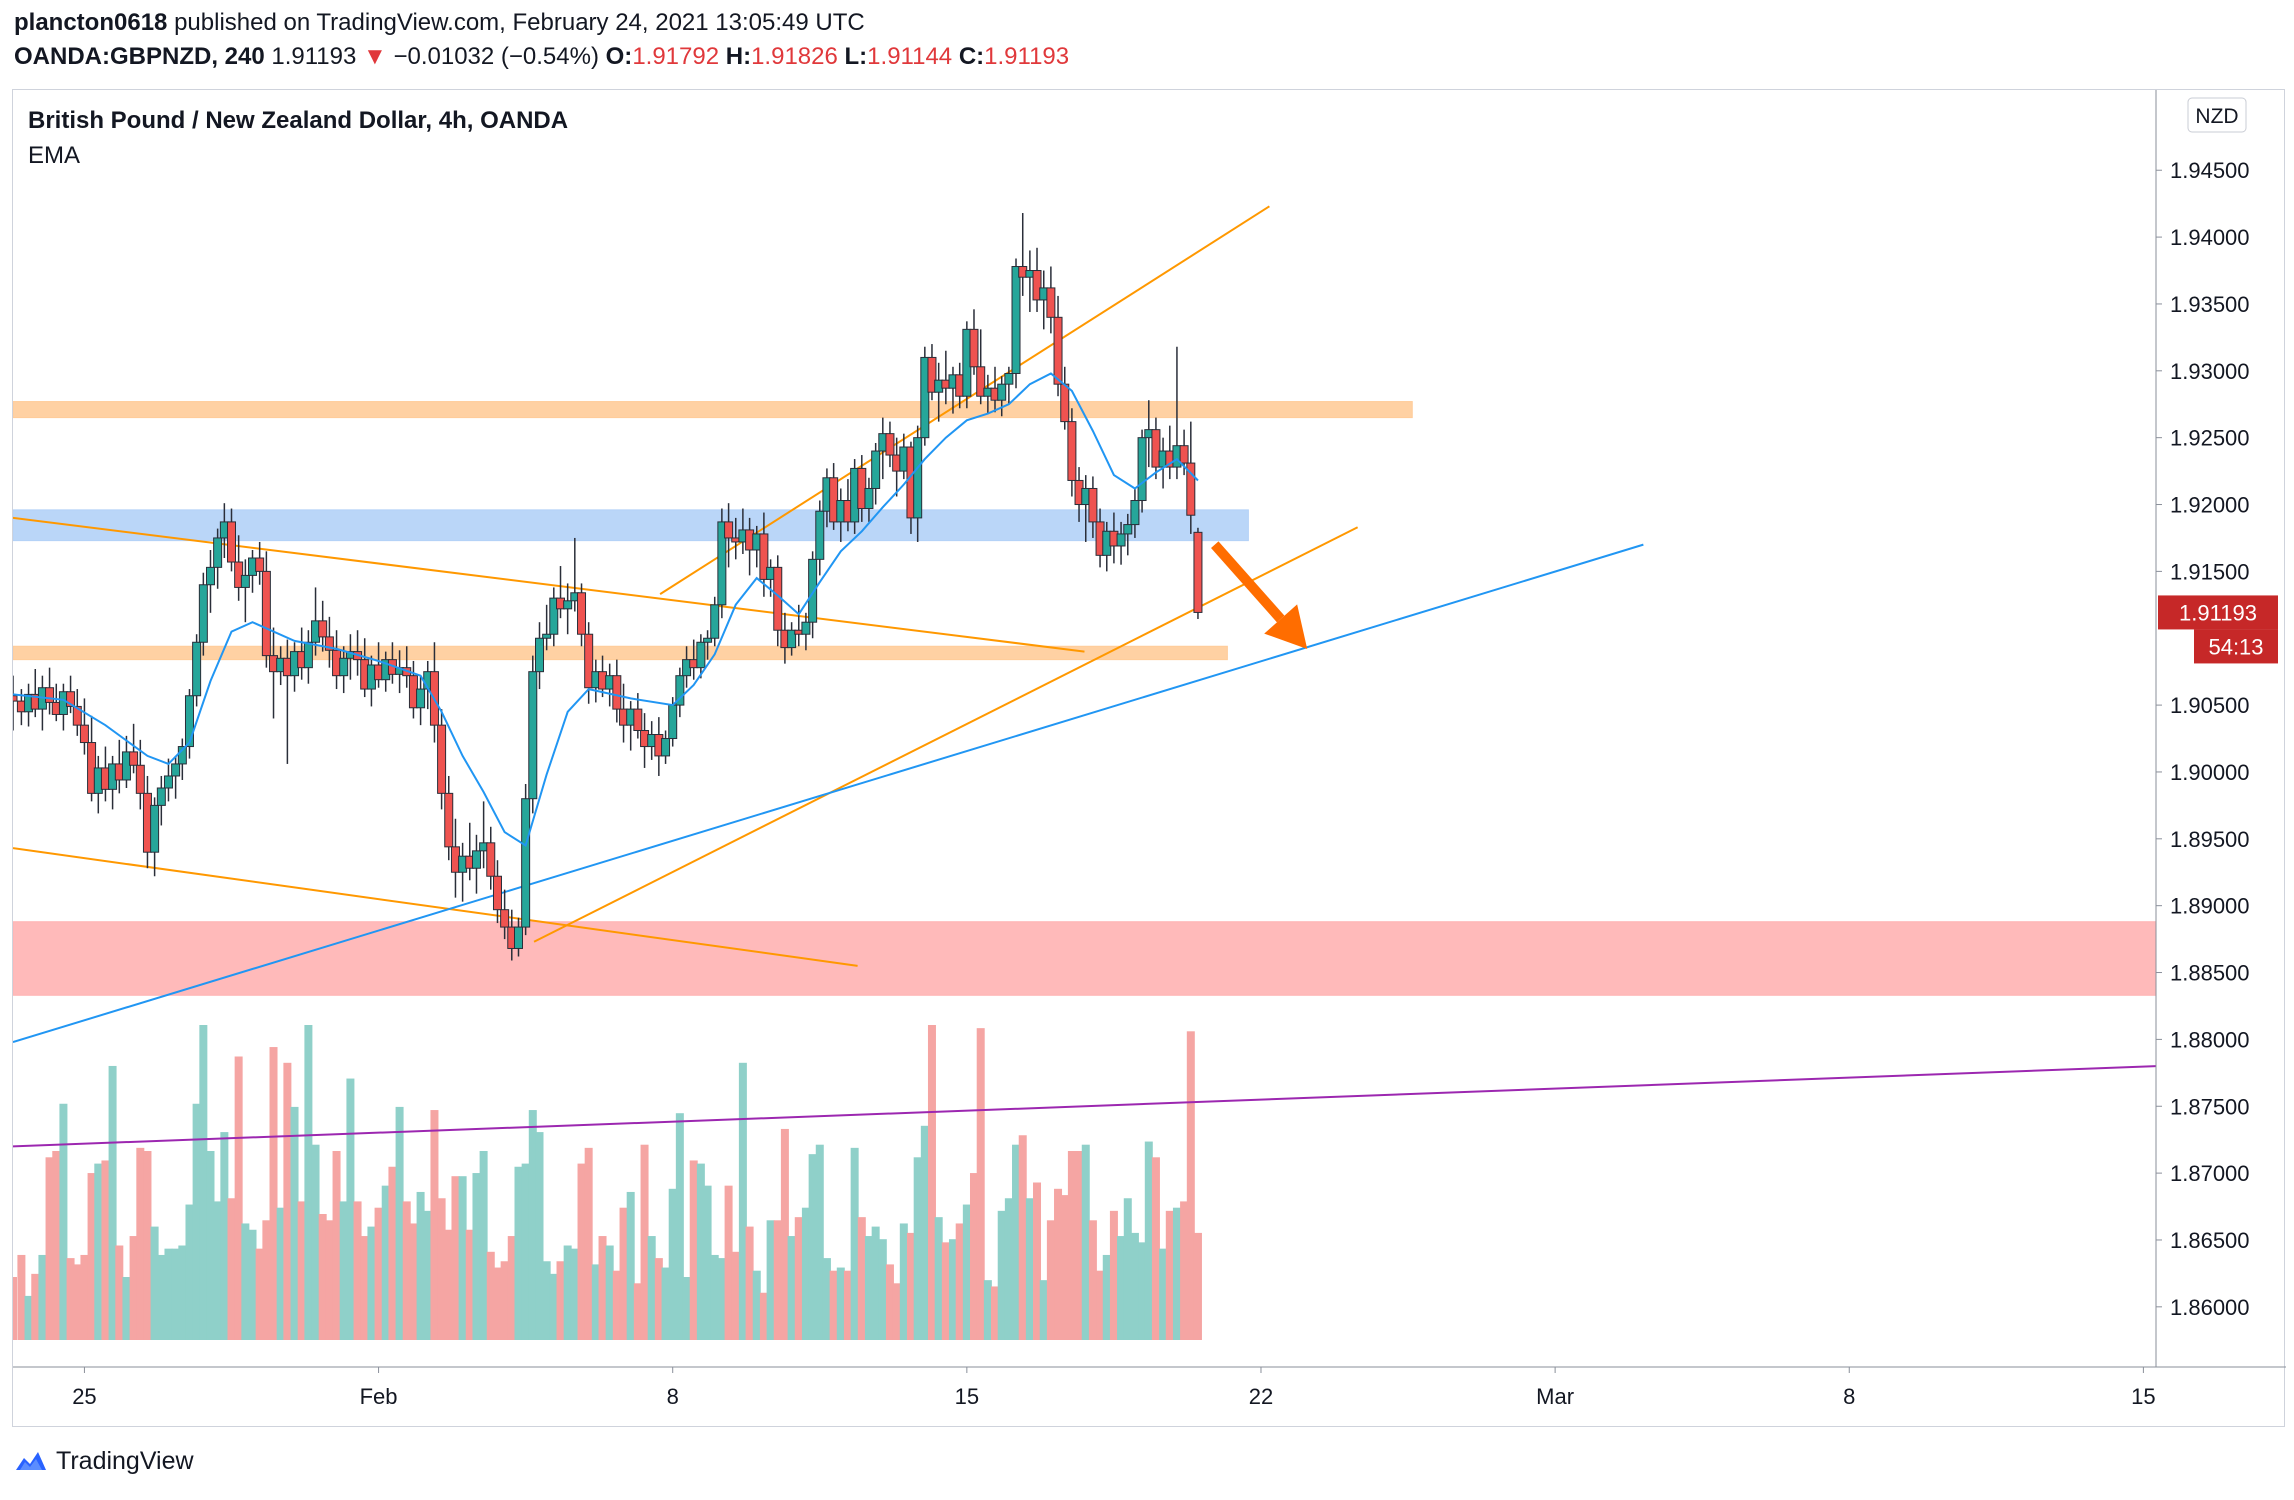 This screenshot has height=1500, width=2294. Describe the element at coordinates (1261, 1396) in the screenshot. I see `time-tick-label: 22` at that location.